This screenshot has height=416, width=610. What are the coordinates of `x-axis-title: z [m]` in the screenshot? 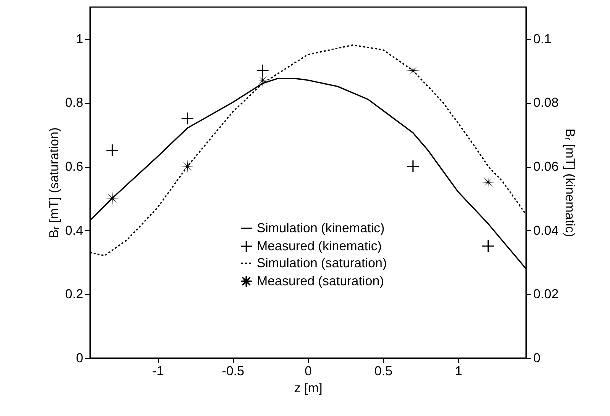 It's located at (308, 388).